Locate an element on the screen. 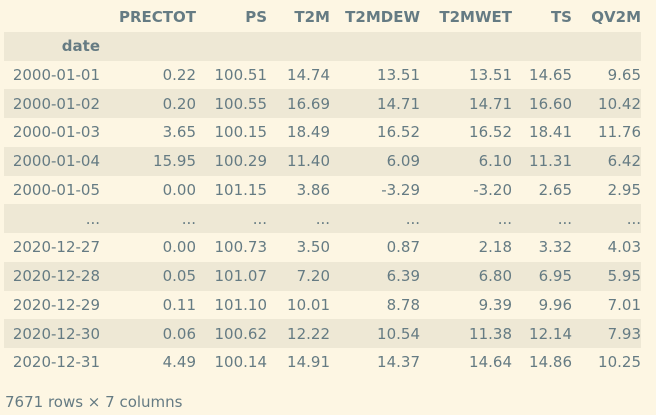  table-cell: 0.00 is located at coordinates (179, 247).